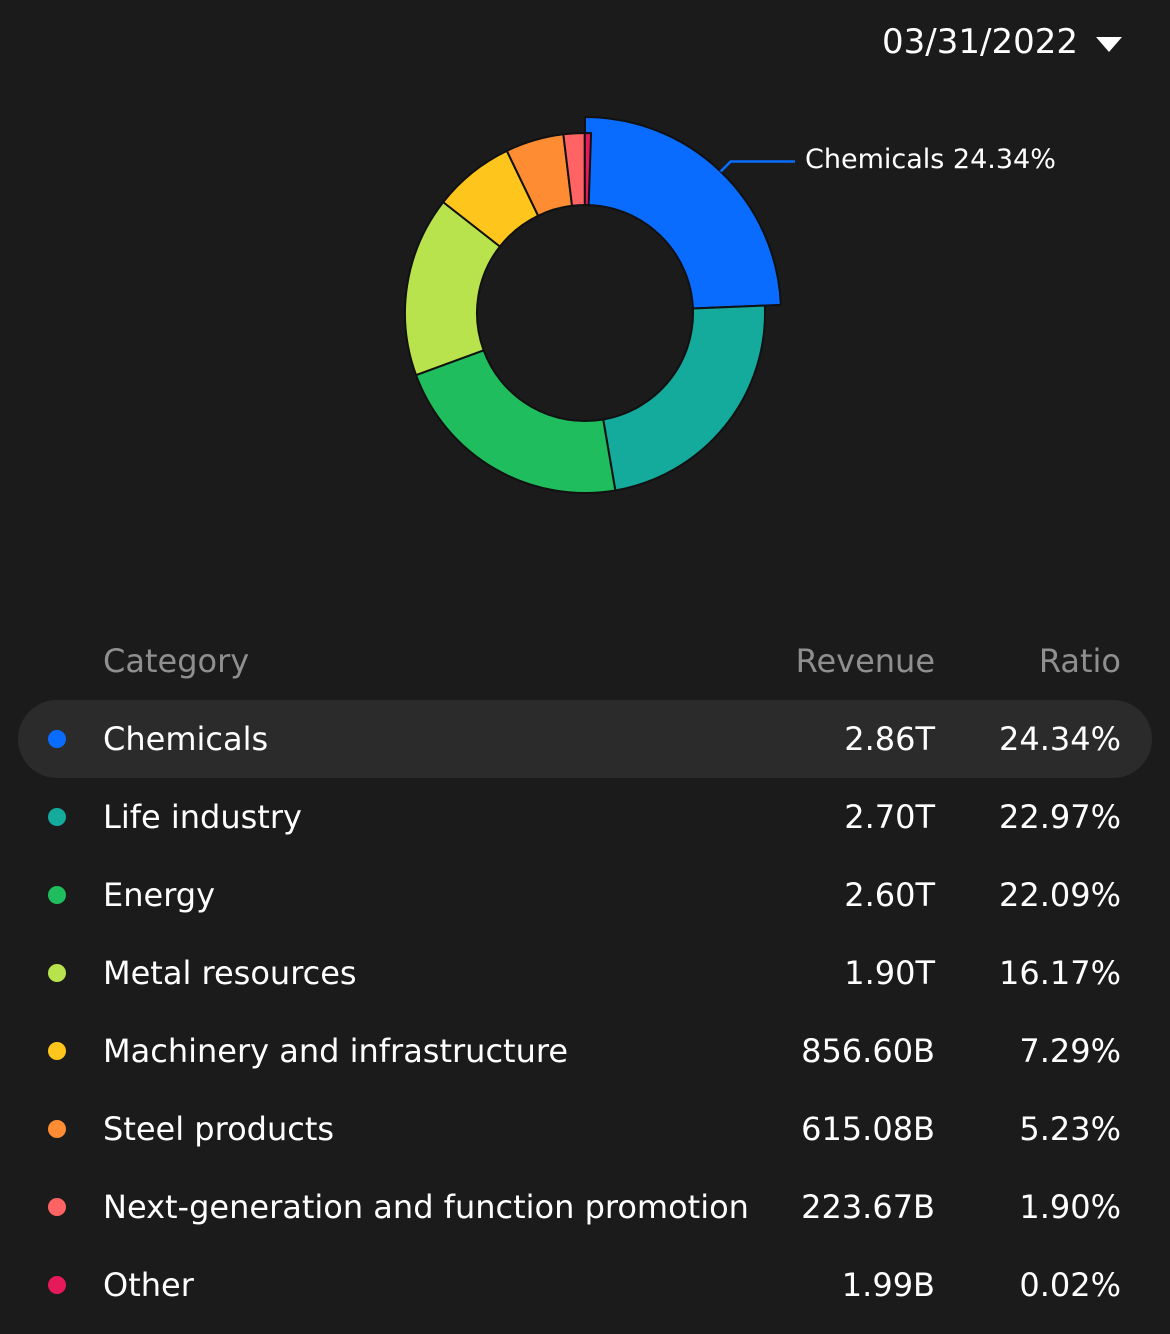 Image resolution: width=1170 pixels, height=1334 pixels. I want to click on row-revenue: 2.60T, so click(889, 895).